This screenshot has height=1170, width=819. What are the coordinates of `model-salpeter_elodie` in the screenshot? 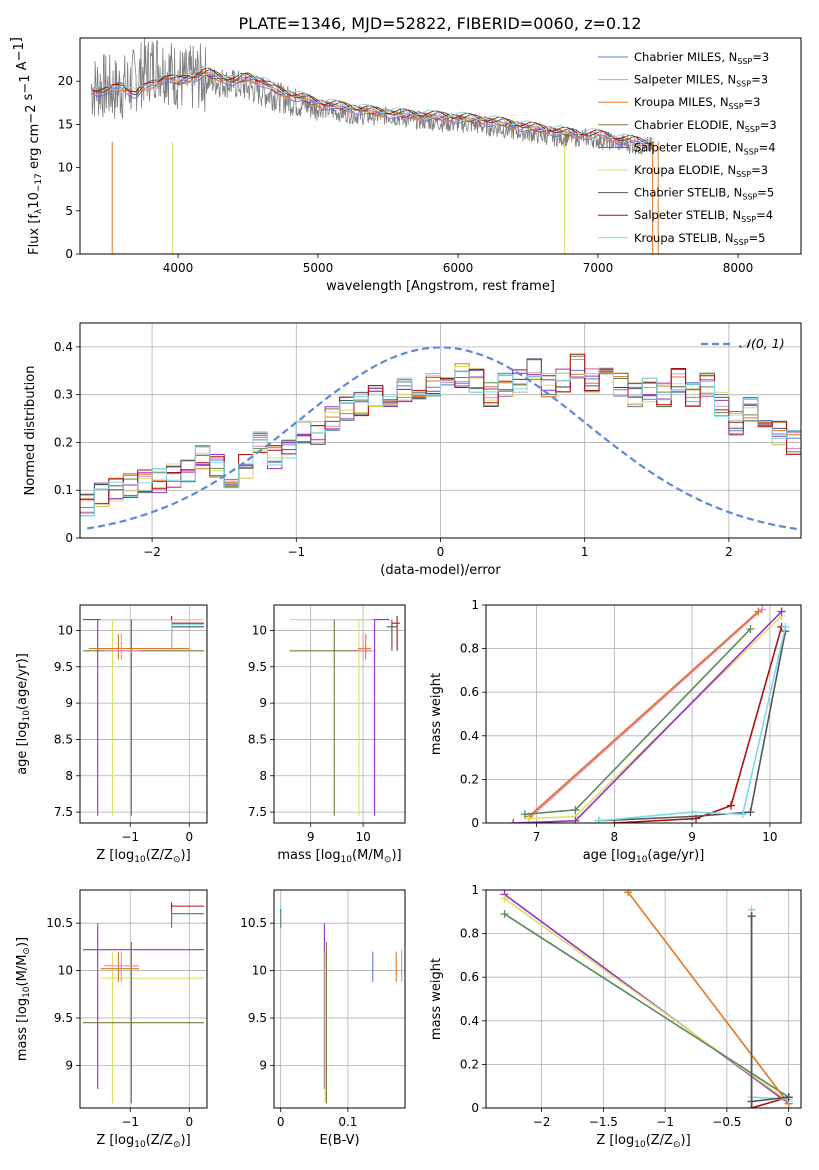 It's located at (370, 104).